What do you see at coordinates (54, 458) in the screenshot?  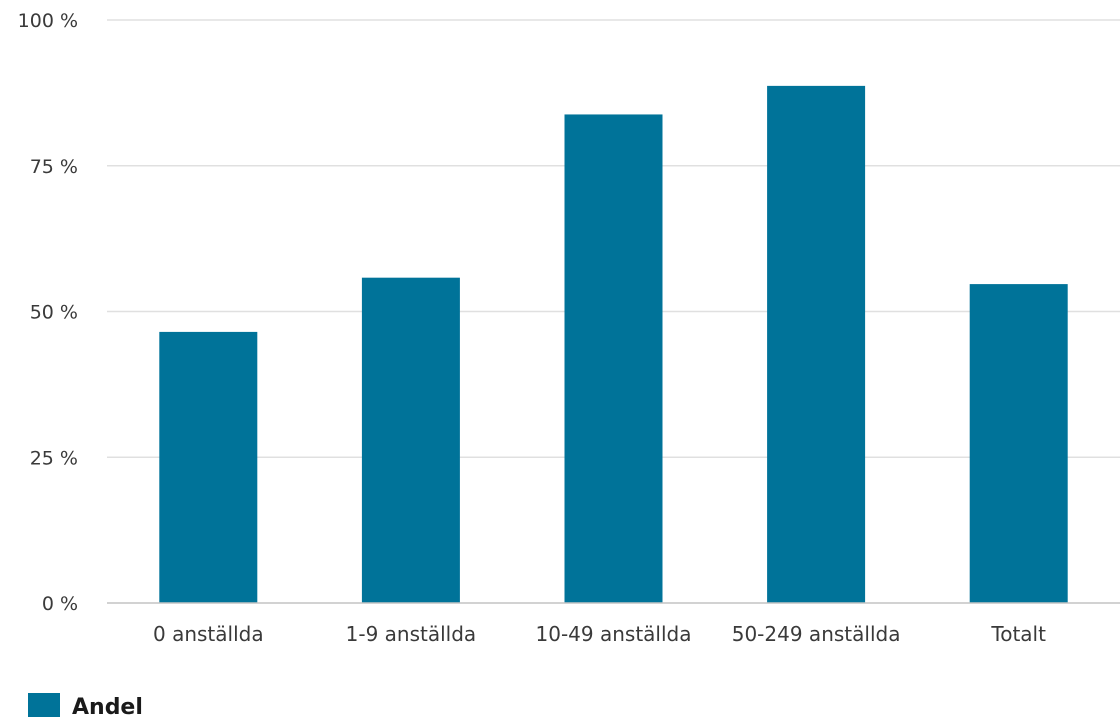 I see `y-tick-label: 25 %` at bounding box center [54, 458].